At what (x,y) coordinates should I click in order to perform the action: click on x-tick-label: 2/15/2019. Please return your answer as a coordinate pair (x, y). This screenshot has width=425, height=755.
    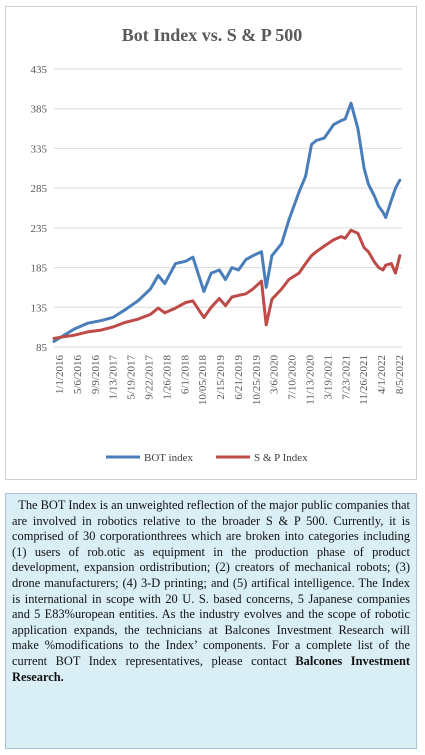
    Looking at the image, I should click on (221, 377).